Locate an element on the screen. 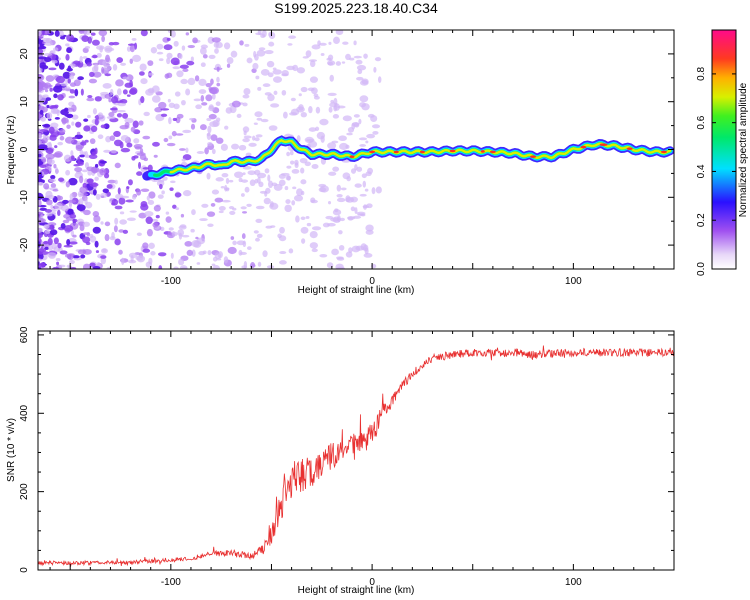 The width and height of the screenshot is (750, 600). spectrogram-y-tick-label: -20 is located at coordinates (24, 244).